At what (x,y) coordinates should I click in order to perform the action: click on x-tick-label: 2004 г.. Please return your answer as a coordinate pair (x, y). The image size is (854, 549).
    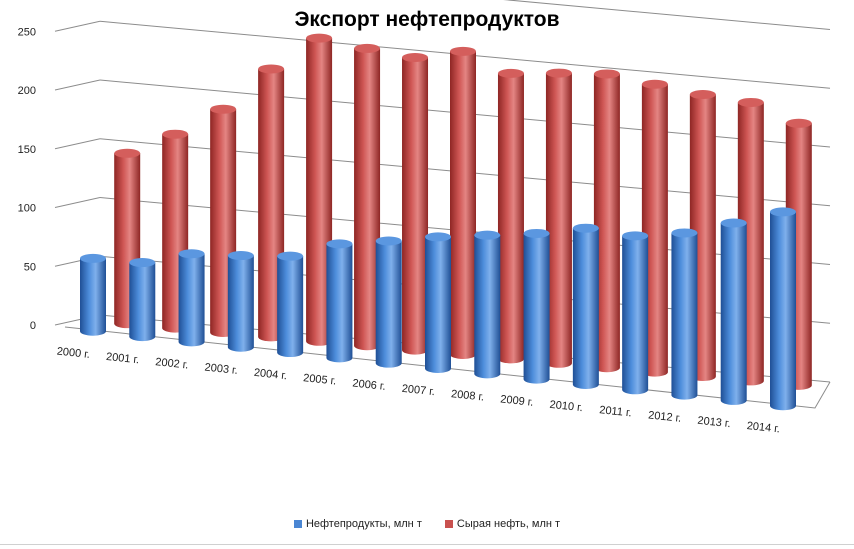
    Looking at the image, I should click on (270, 374).